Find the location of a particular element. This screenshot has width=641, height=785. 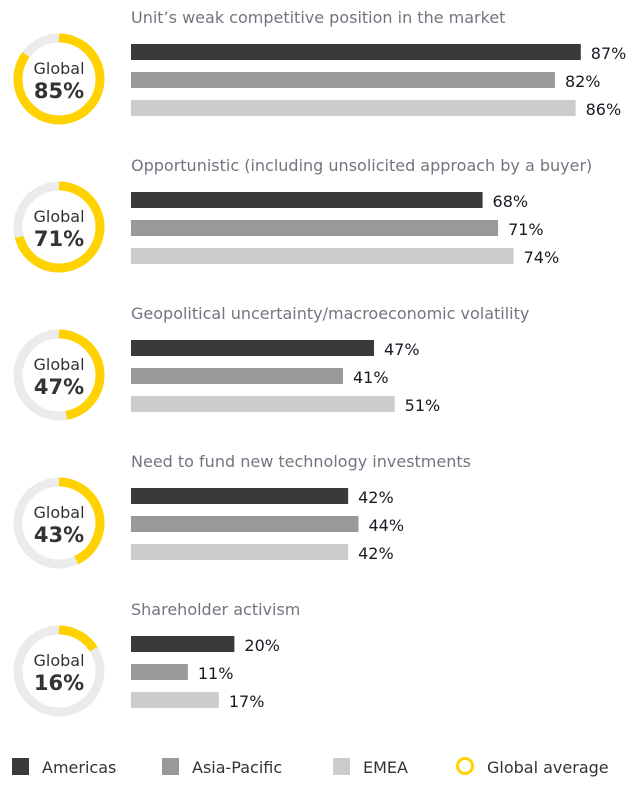

donut-global-value: 43% is located at coordinates (59, 535).